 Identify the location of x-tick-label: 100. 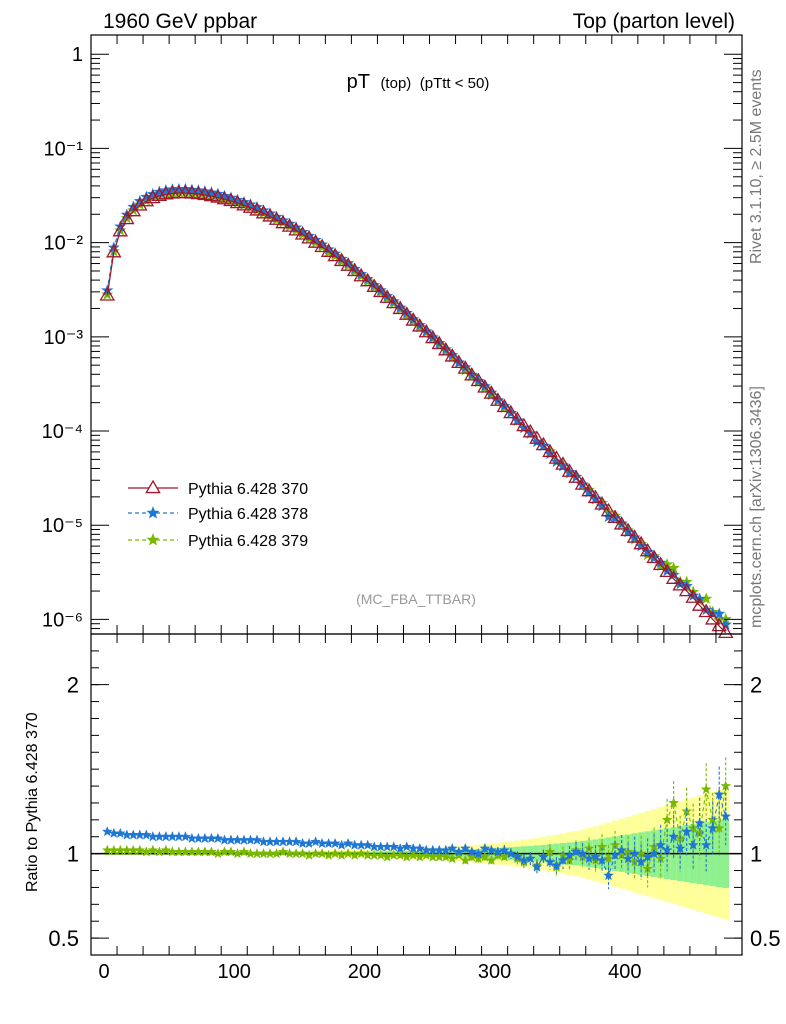
(234, 972).